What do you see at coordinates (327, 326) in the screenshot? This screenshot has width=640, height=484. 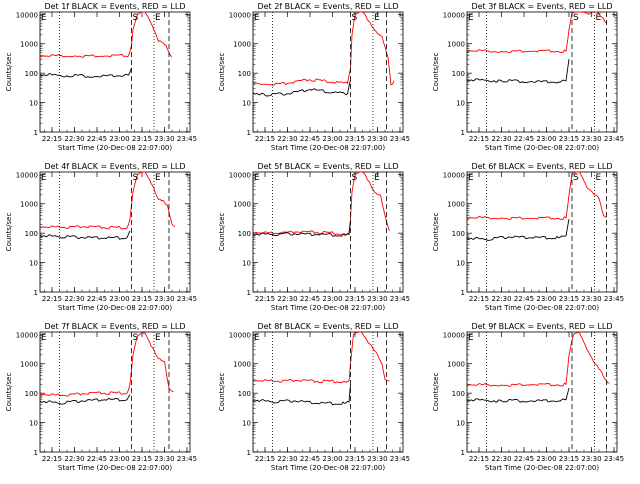 I see `panel-title: Det 8f BLACK = Events, RED = LLD` at bounding box center [327, 326].